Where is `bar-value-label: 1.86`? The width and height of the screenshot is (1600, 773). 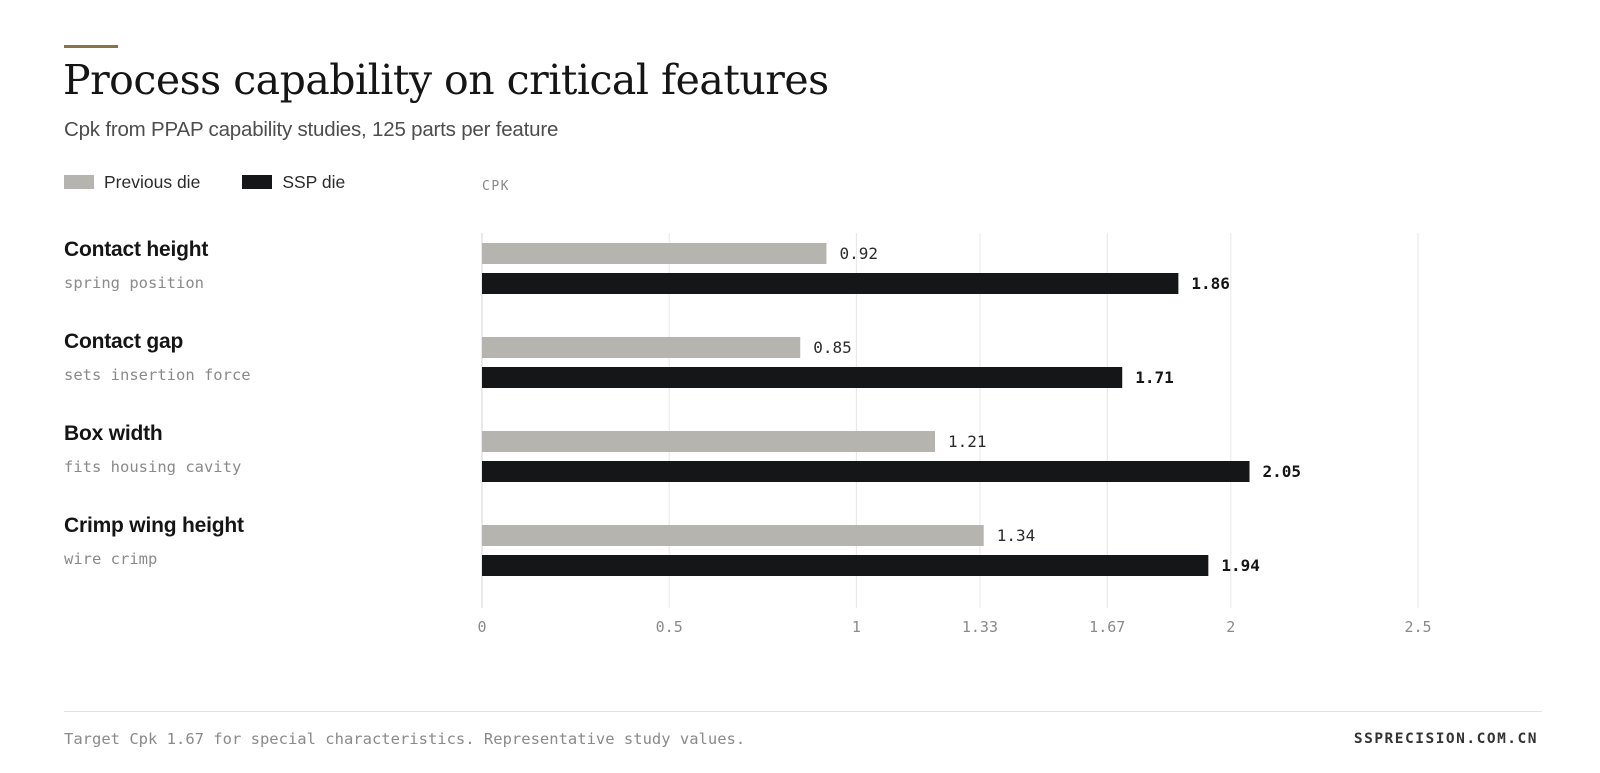 bar-value-label: 1.86 is located at coordinates (1210, 283).